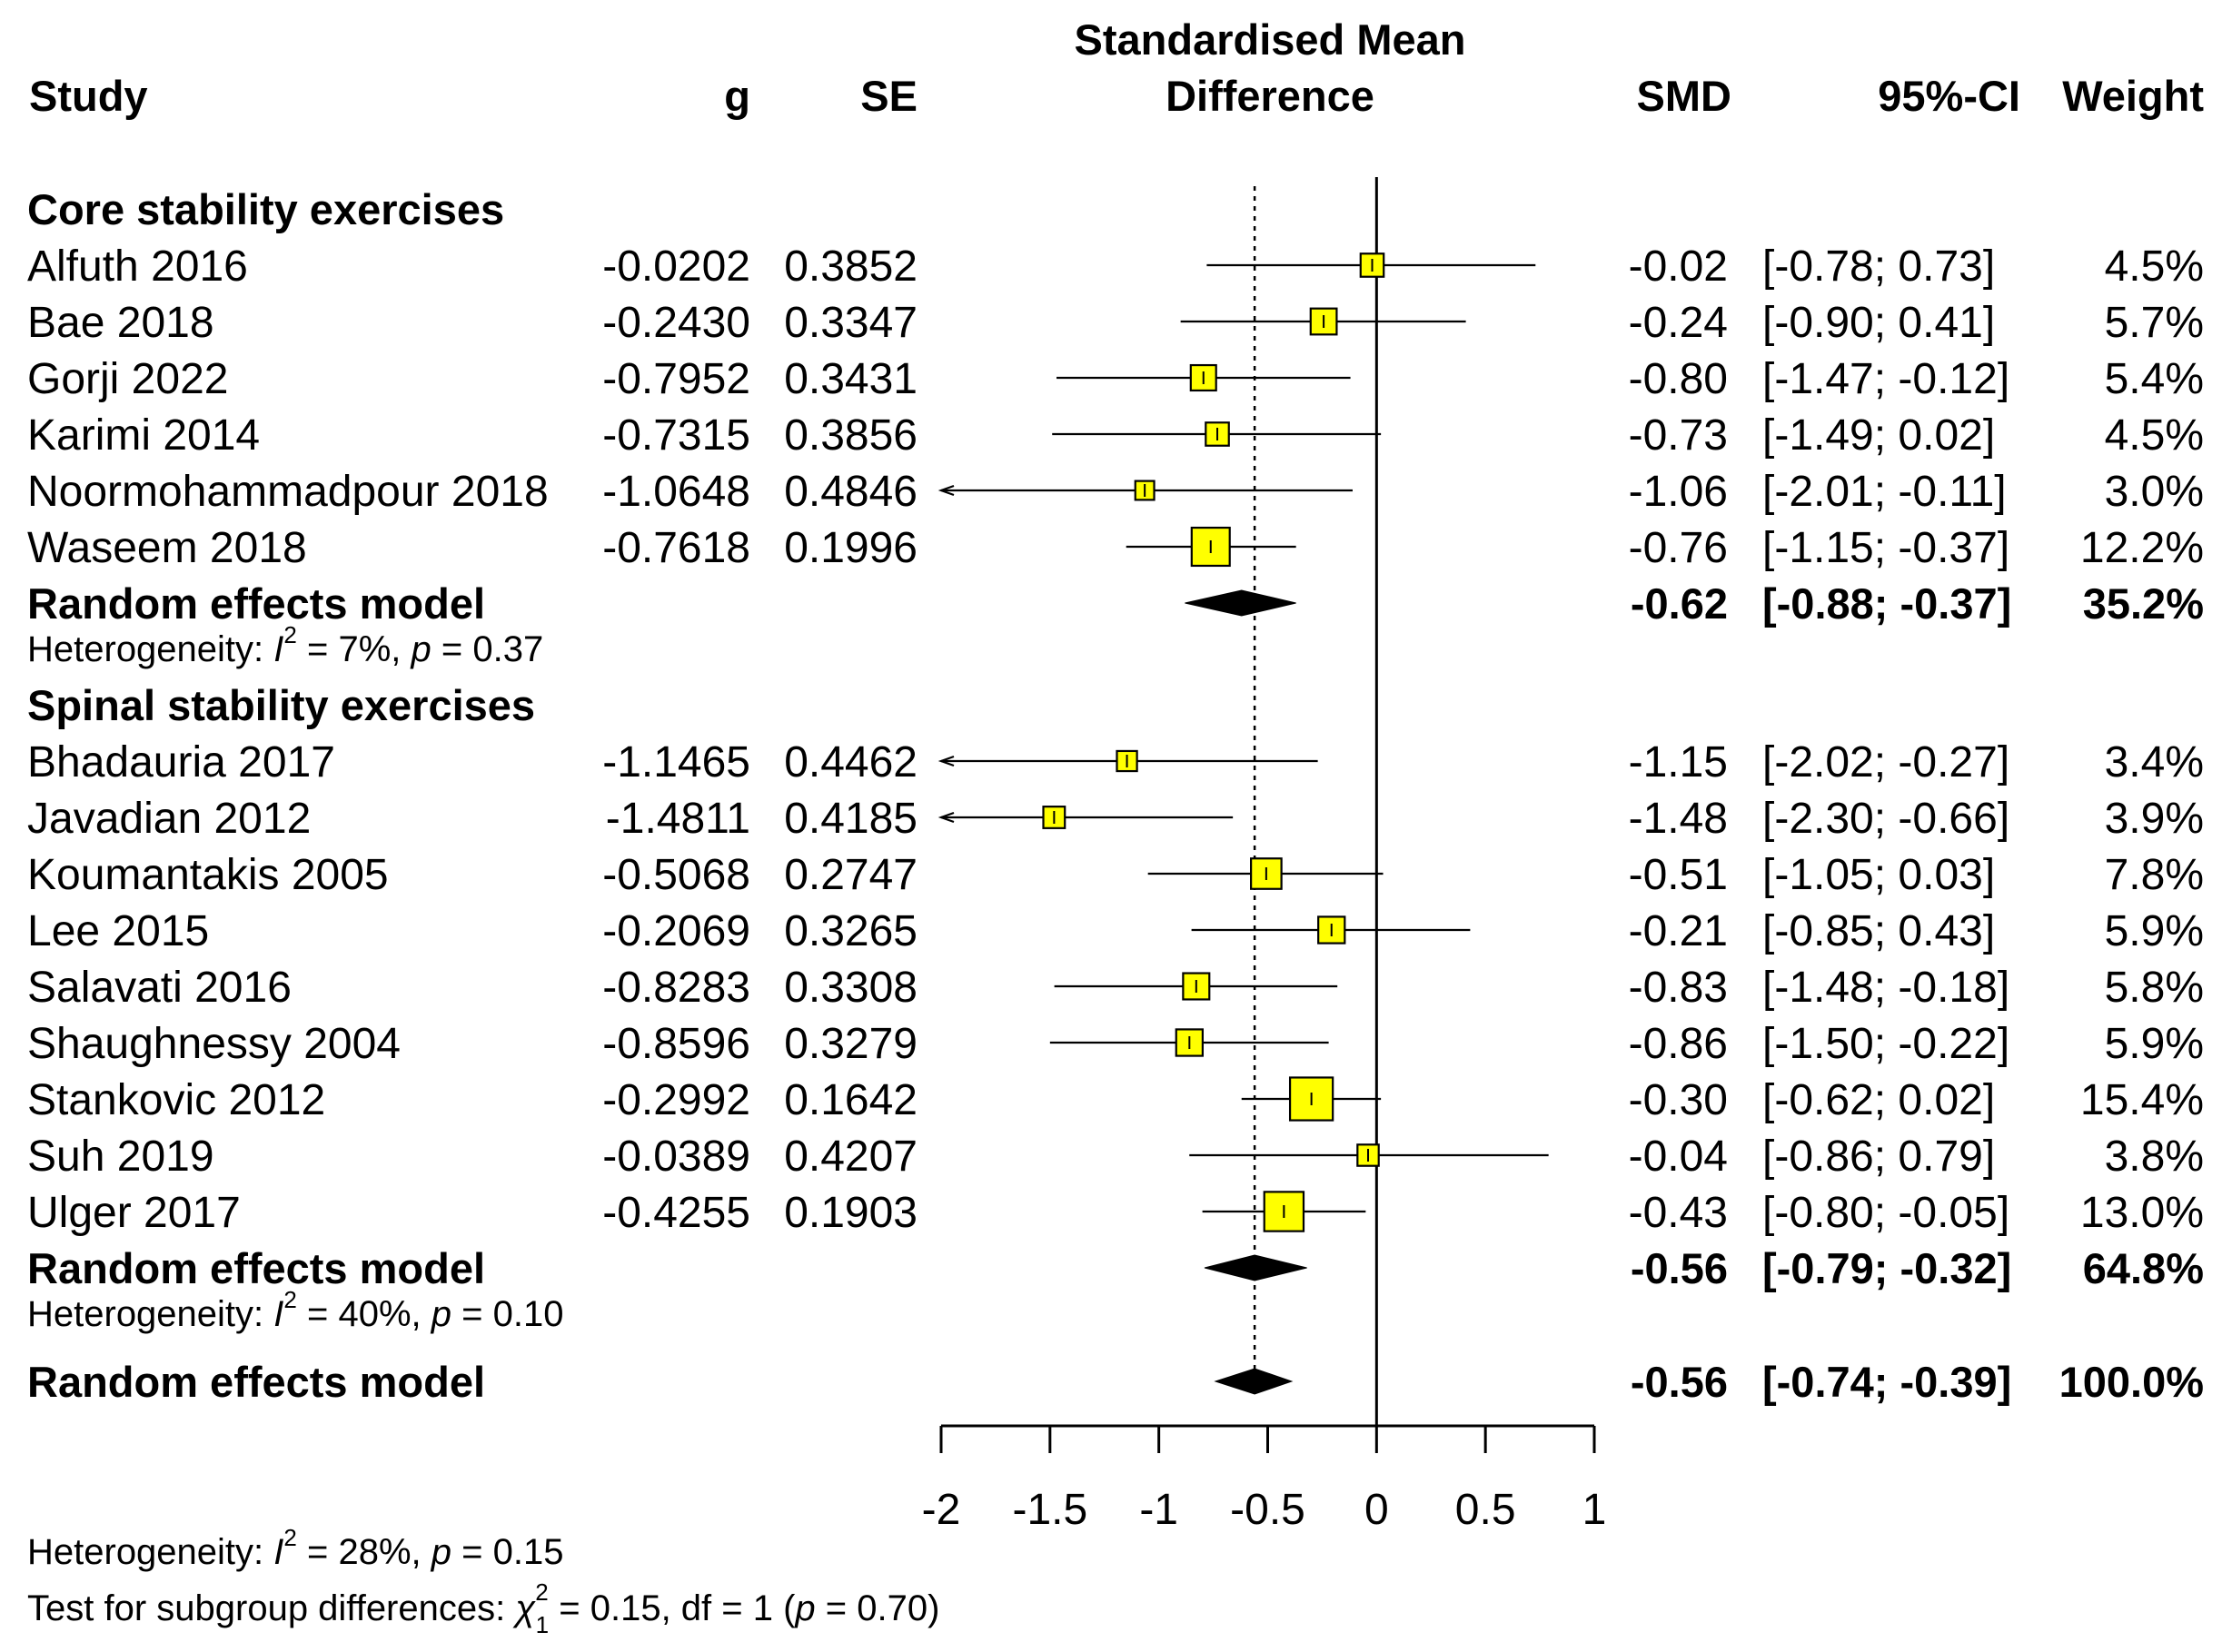 The width and height of the screenshot is (2222, 1652). What do you see at coordinates (120, 1157) in the screenshot?
I see `study-name: Suh 2019` at bounding box center [120, 1157].